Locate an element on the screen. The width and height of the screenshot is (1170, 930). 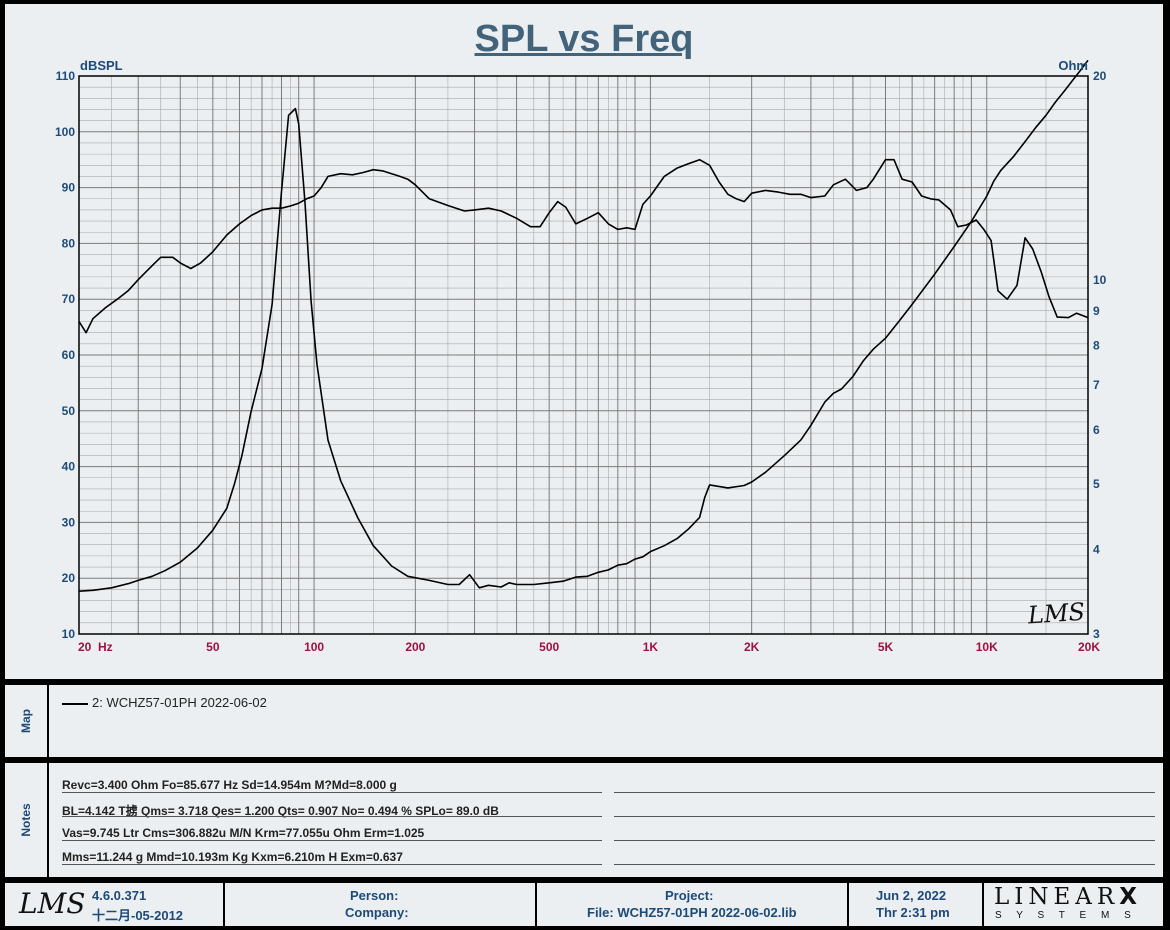
chart-title: SPL vs Freq is located at coordinates (584, 39).